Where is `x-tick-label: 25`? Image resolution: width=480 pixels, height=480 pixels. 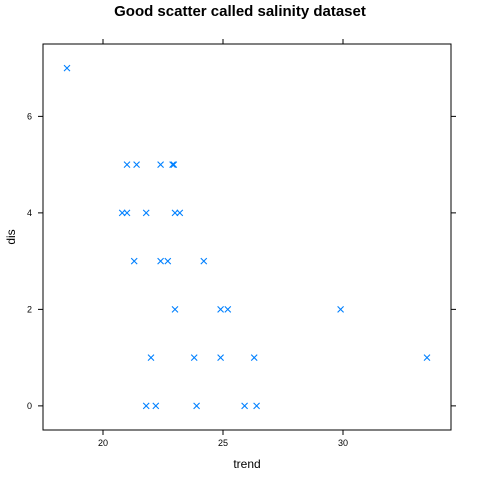 x-tick-label: 25 is located at coordinates (223, 443).